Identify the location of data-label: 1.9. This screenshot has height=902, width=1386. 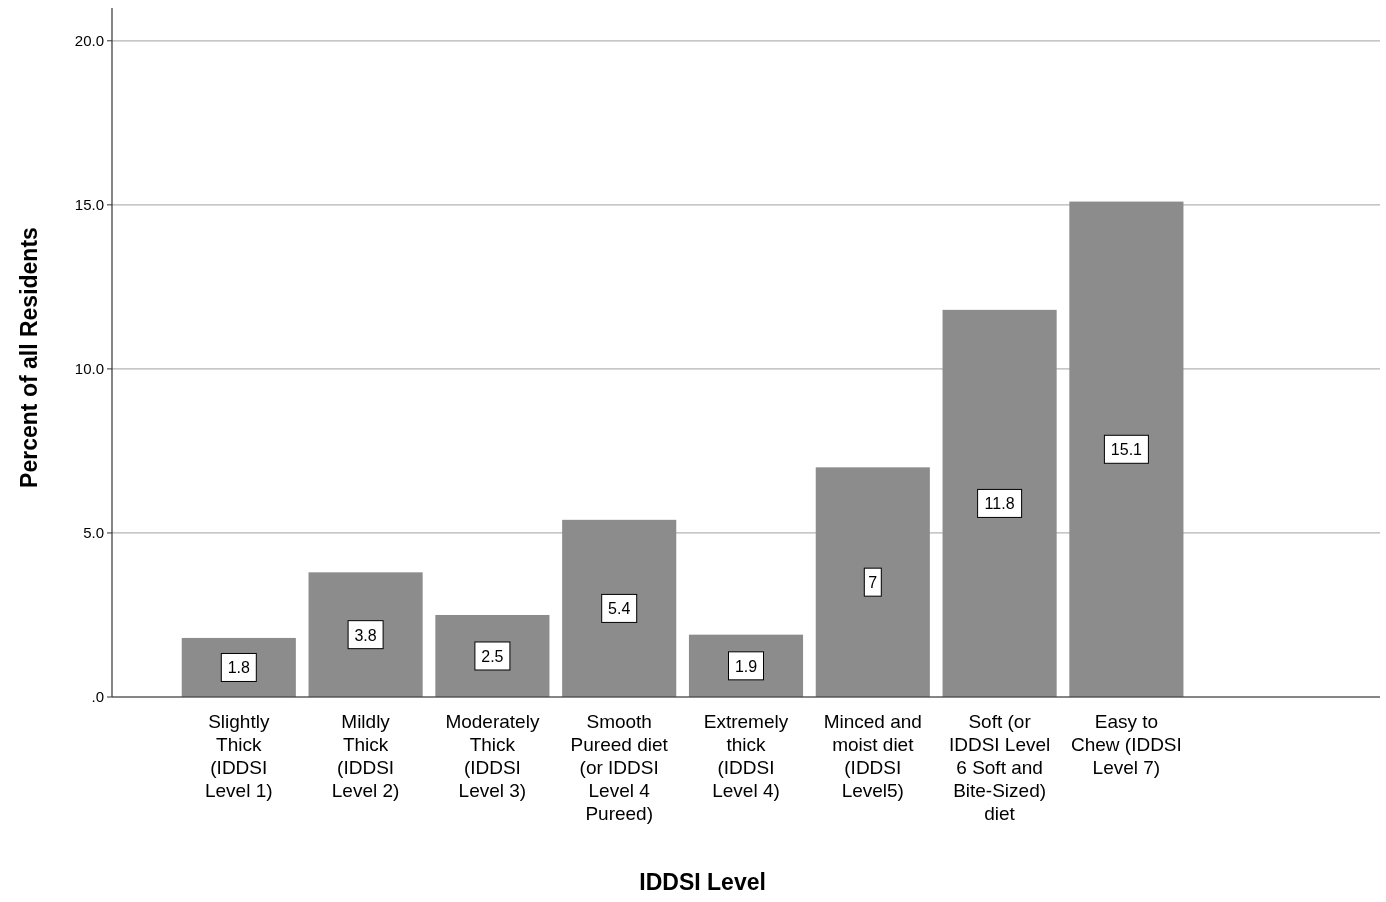
(746, 666).